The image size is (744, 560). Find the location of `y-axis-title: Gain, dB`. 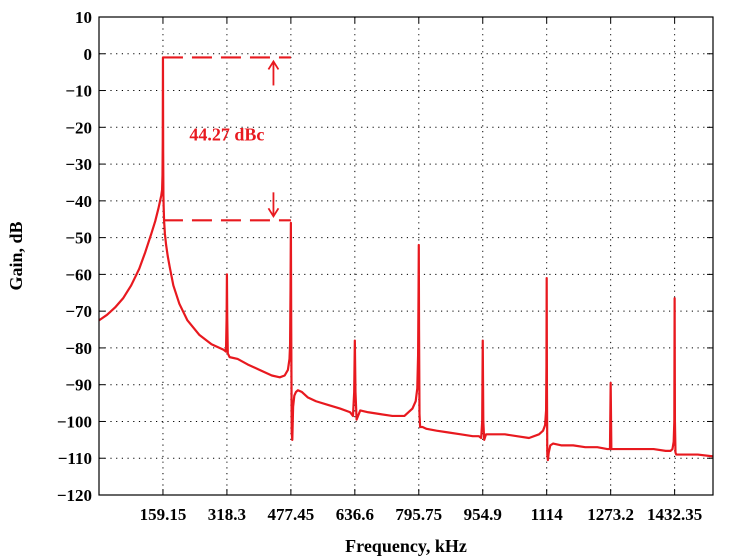

y-axis-title: Gain, dB is located at coordinates (16, 255).